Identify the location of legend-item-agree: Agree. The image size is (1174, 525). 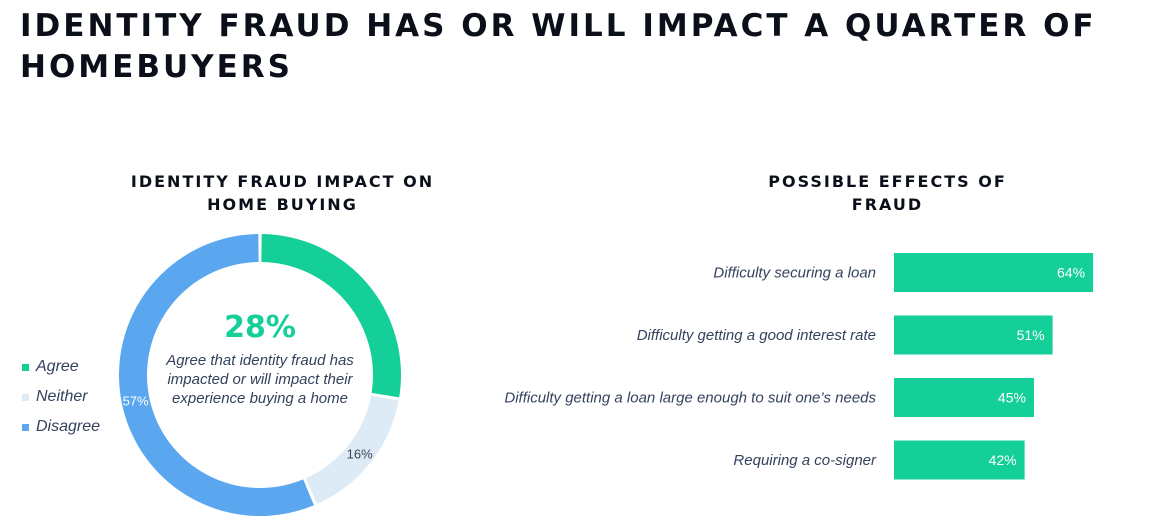
(61, 367).